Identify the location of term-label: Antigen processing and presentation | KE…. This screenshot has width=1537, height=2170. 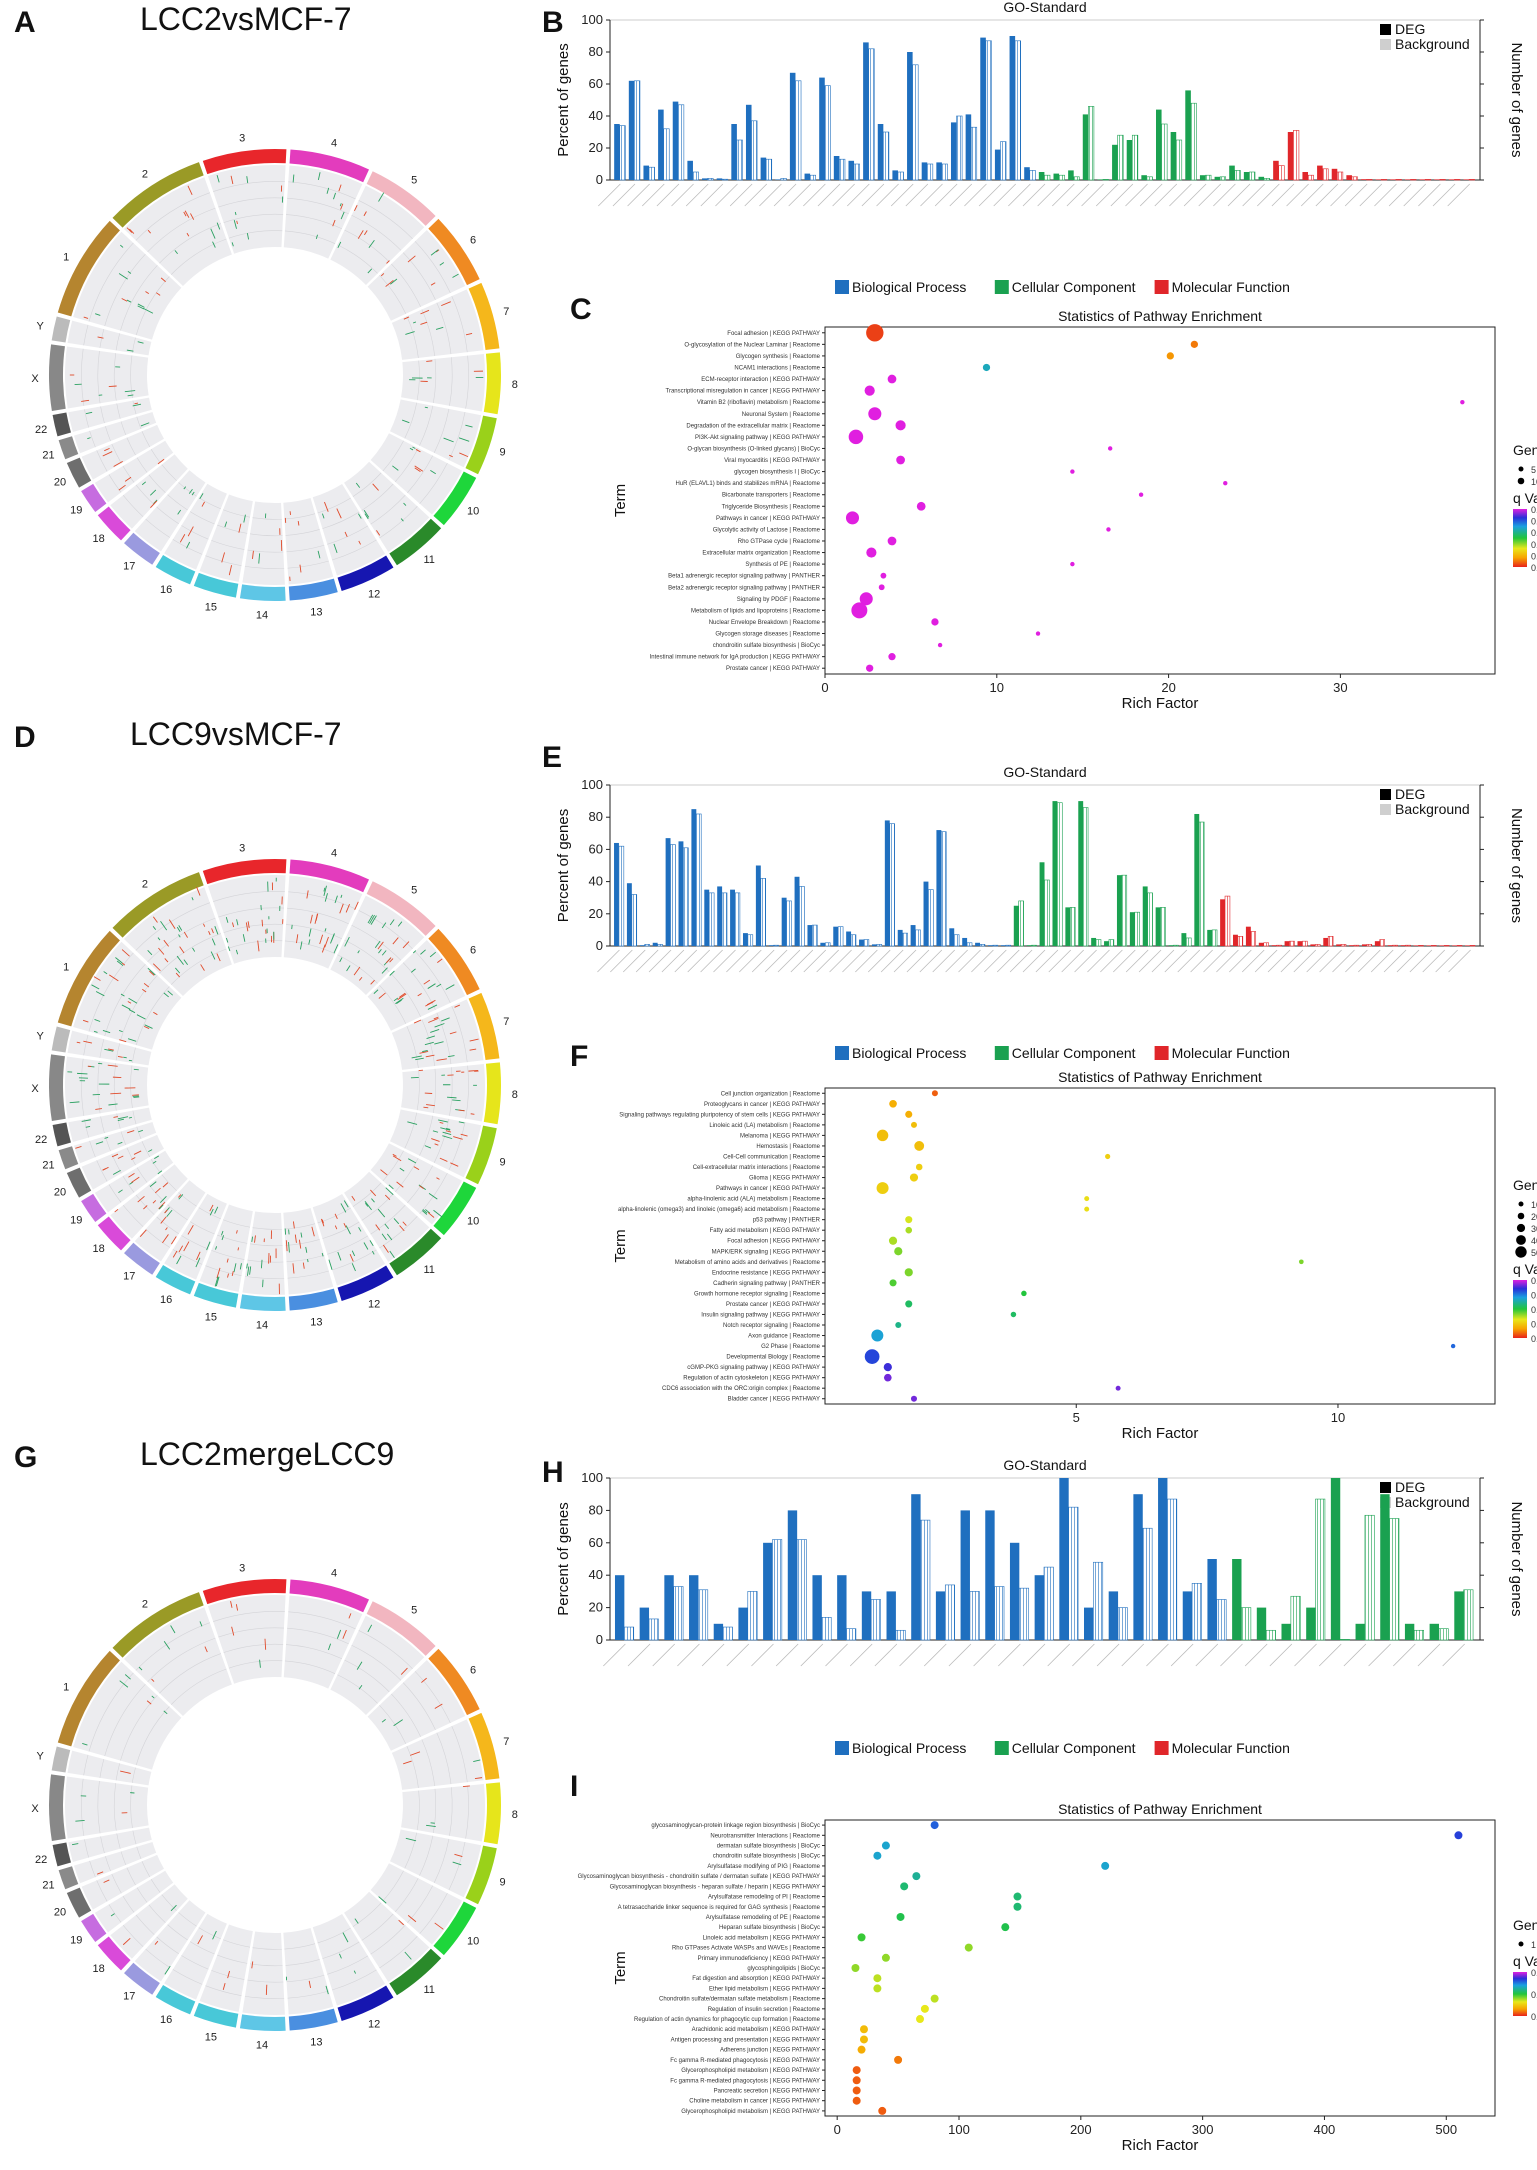
(745, 2040).